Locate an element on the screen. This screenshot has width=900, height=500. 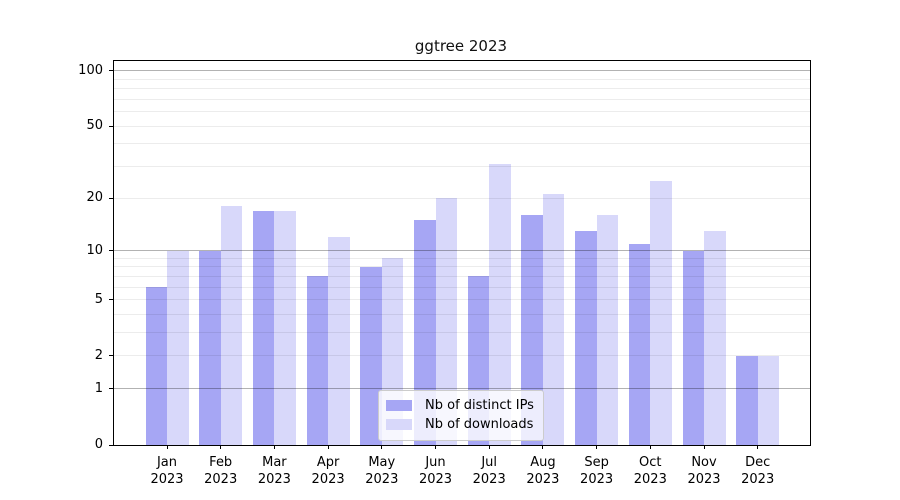
month-label: Nov is located at coordinates (704, 462).